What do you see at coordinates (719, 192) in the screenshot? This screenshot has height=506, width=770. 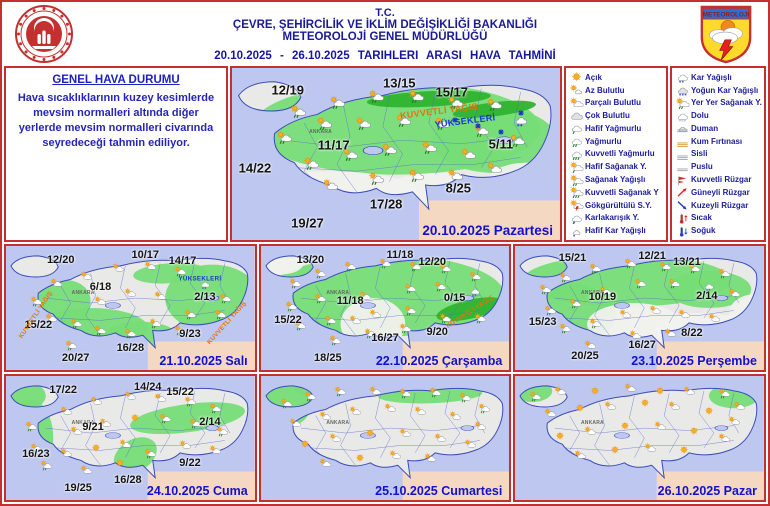 I see `legend-item: Güneyli Rüzgar` at bounding box center [719, 192].